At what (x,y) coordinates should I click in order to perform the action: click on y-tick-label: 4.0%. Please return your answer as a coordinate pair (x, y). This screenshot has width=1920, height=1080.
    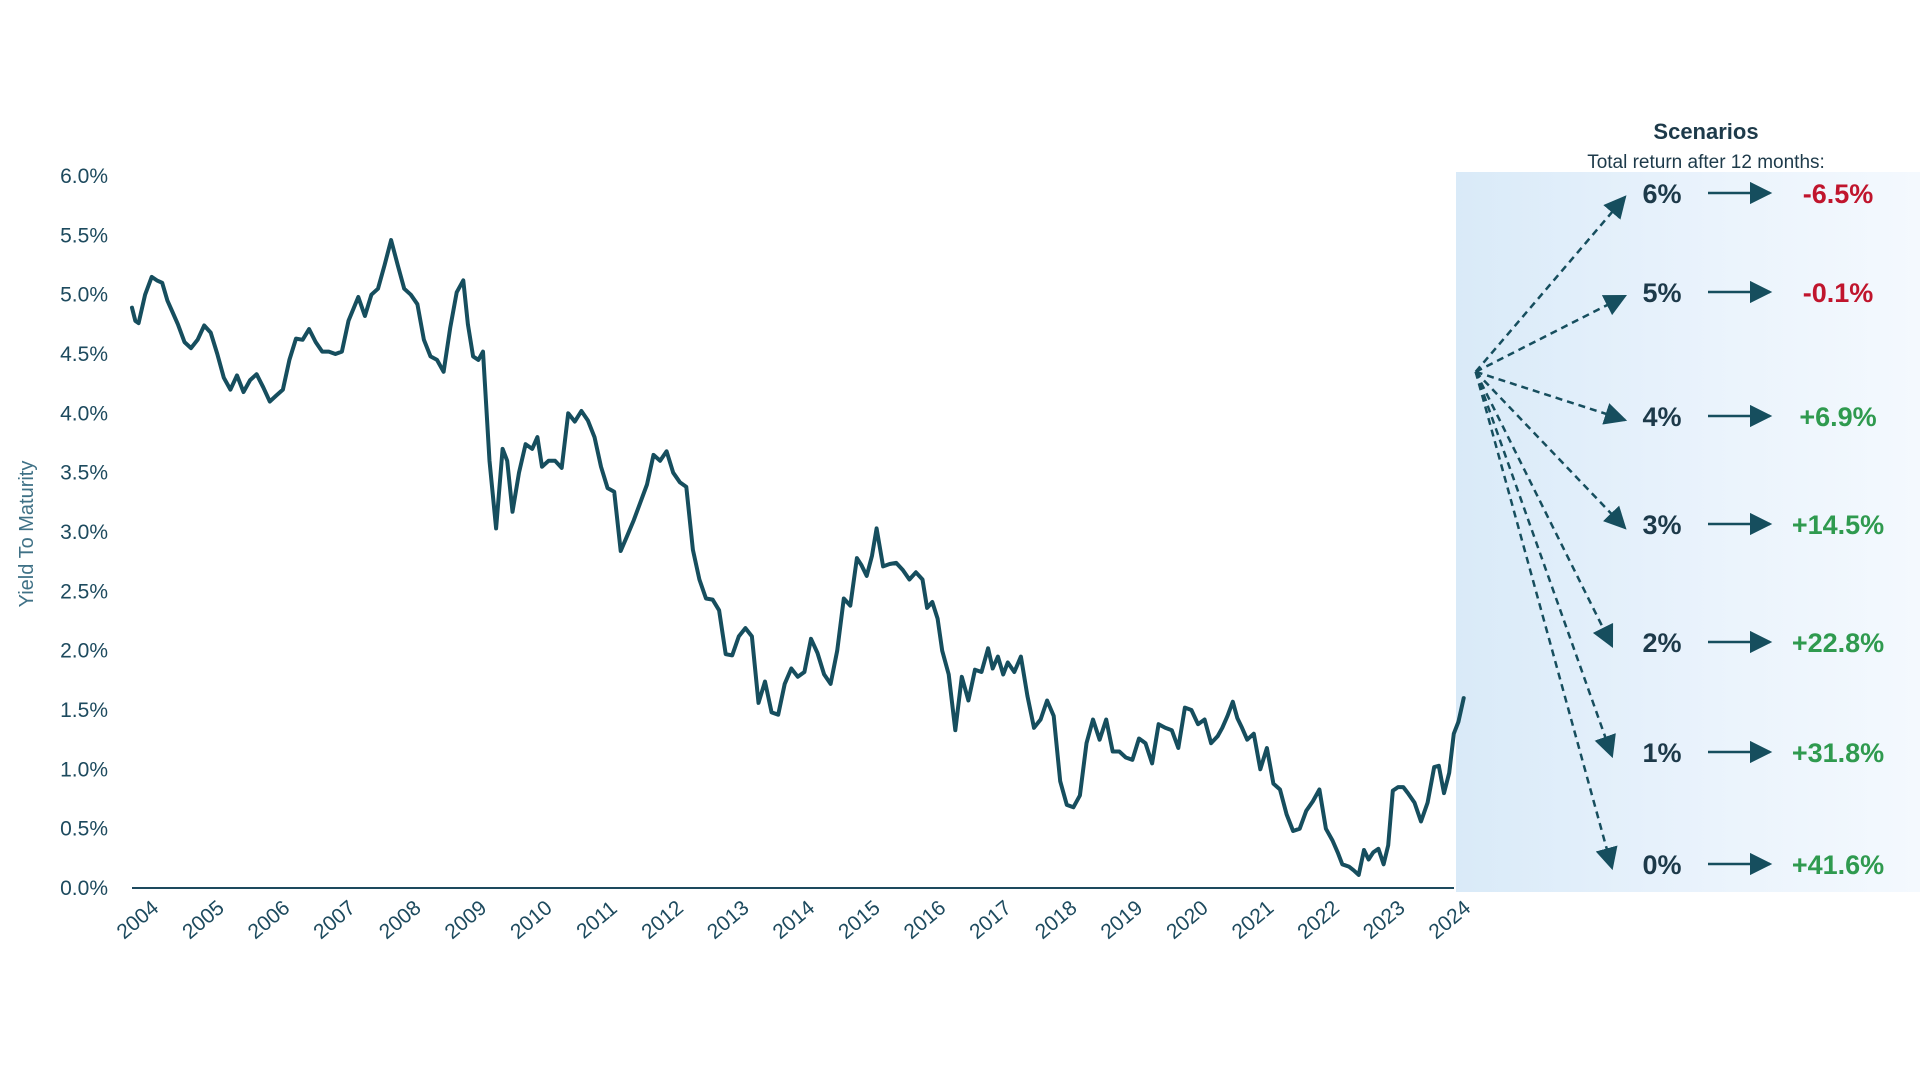
    Looking at the image, I should click on (84, 413).